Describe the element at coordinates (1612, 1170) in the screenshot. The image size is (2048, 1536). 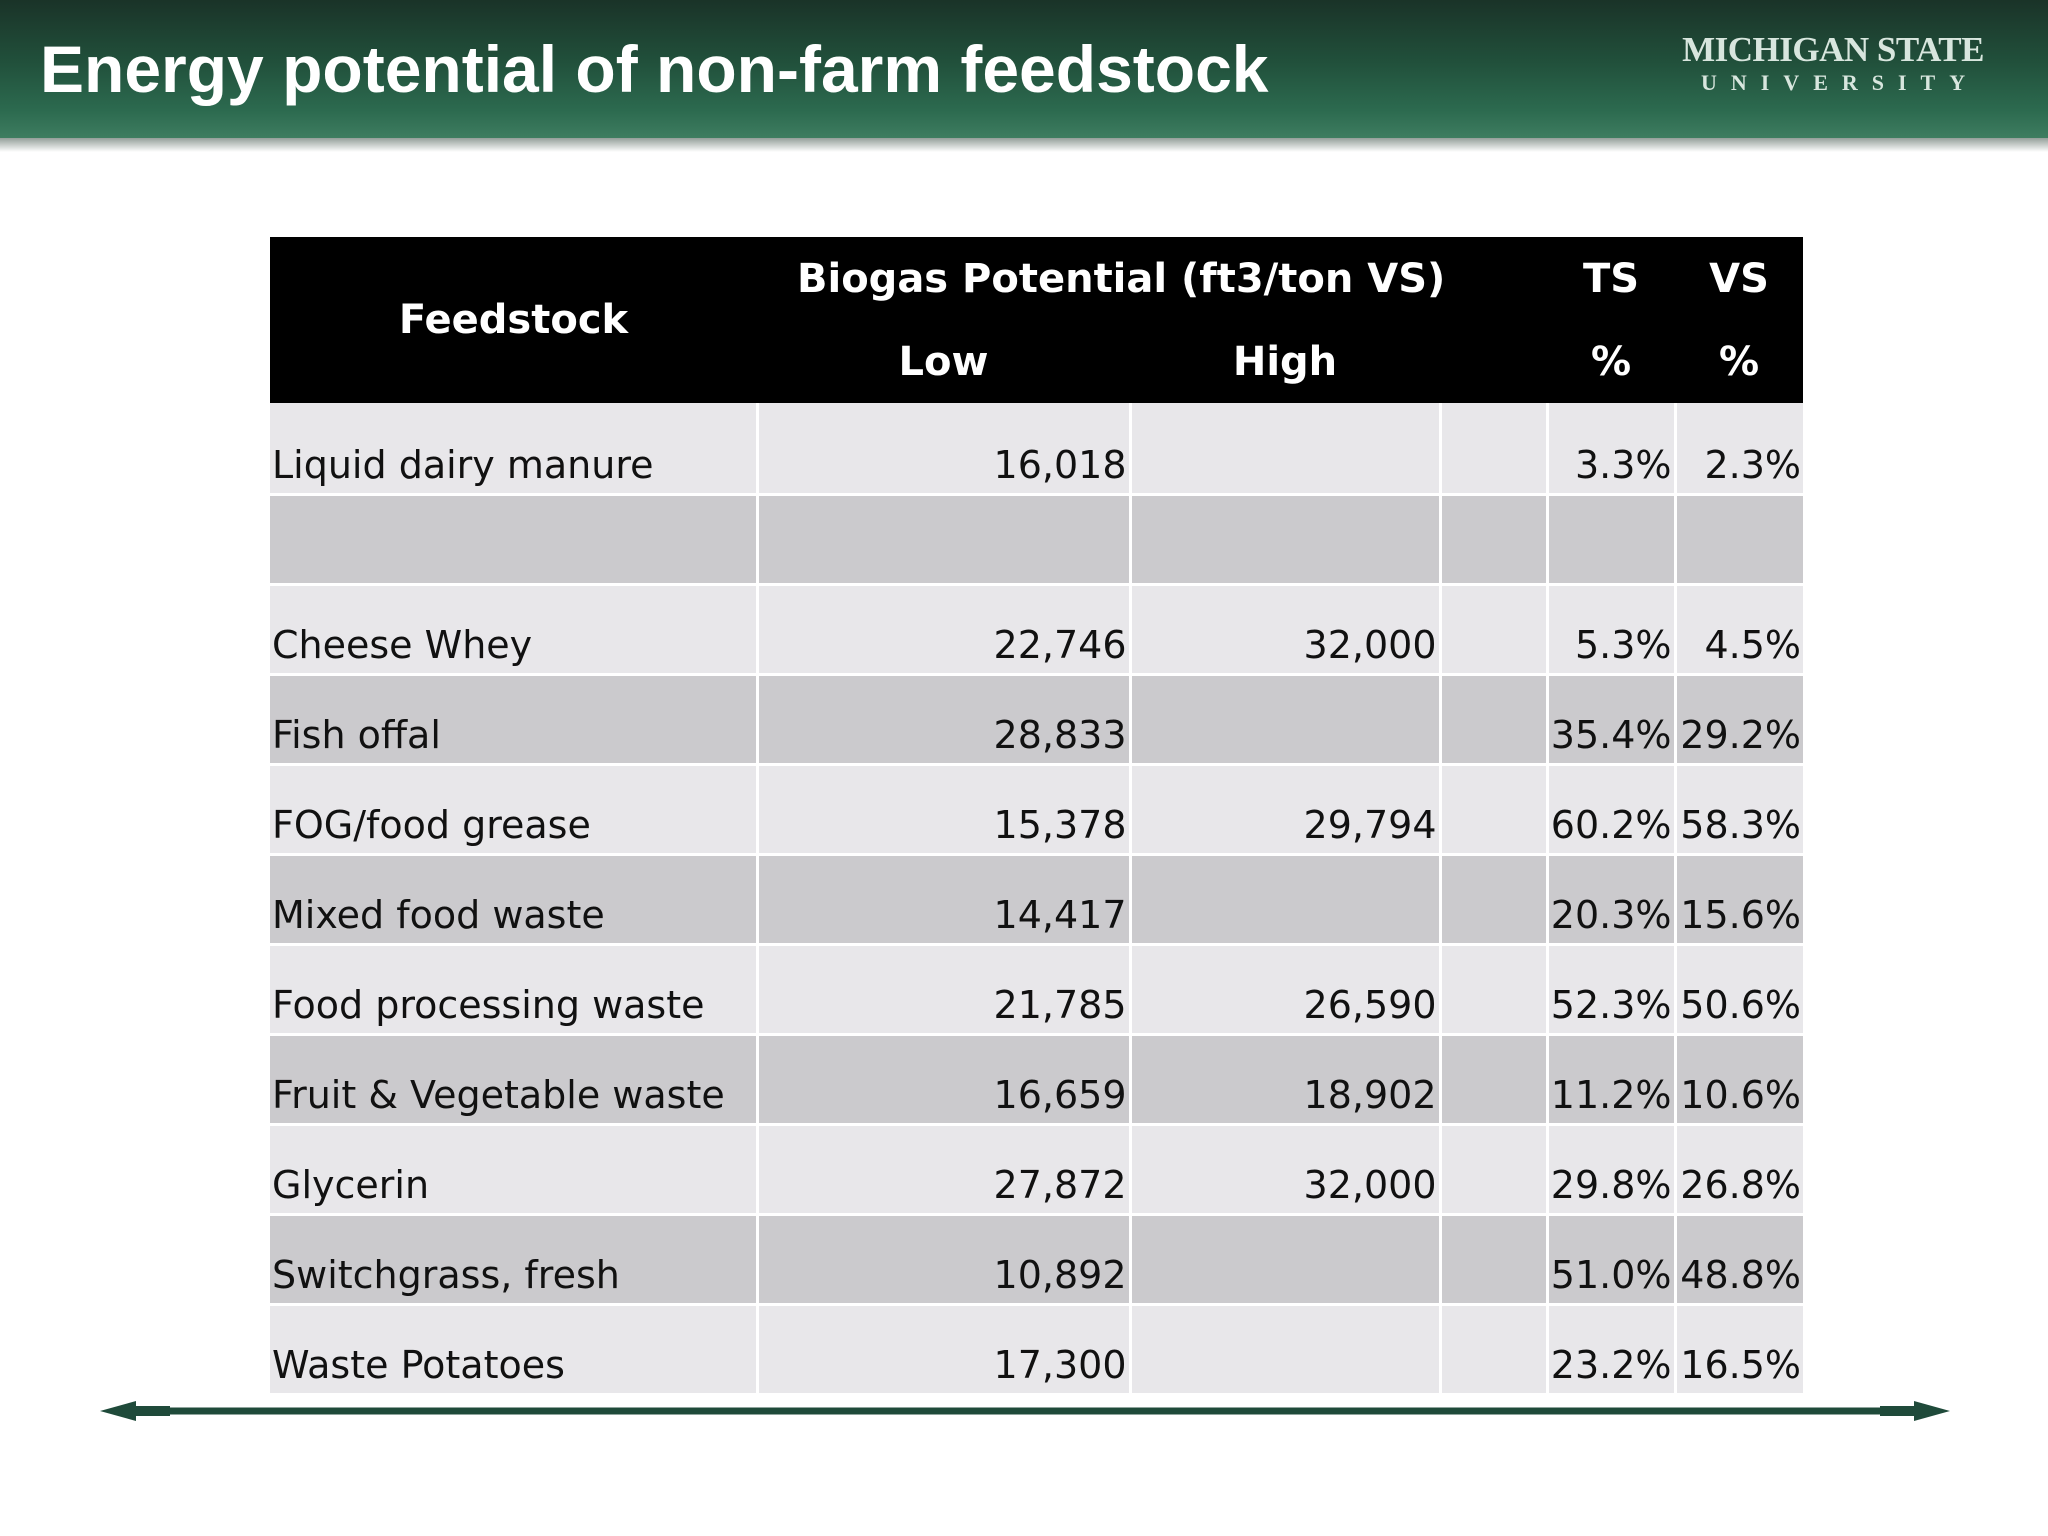
I see `cell-ts: 29.8%` at that location.